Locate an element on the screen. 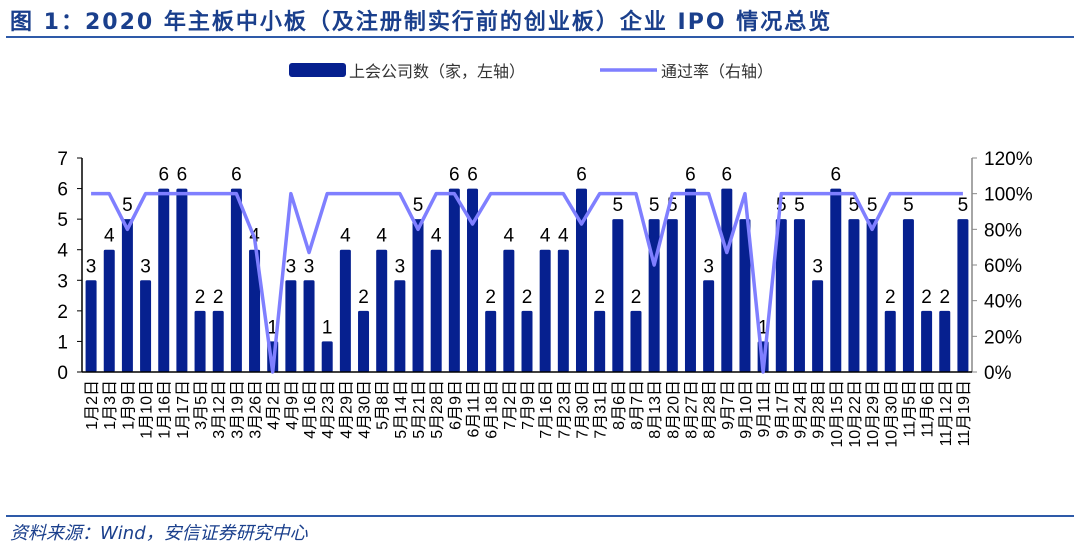 The width and height of the screenshot is (1080, 549). right-tick-label: 20% is located at coordinates (1003, 337).